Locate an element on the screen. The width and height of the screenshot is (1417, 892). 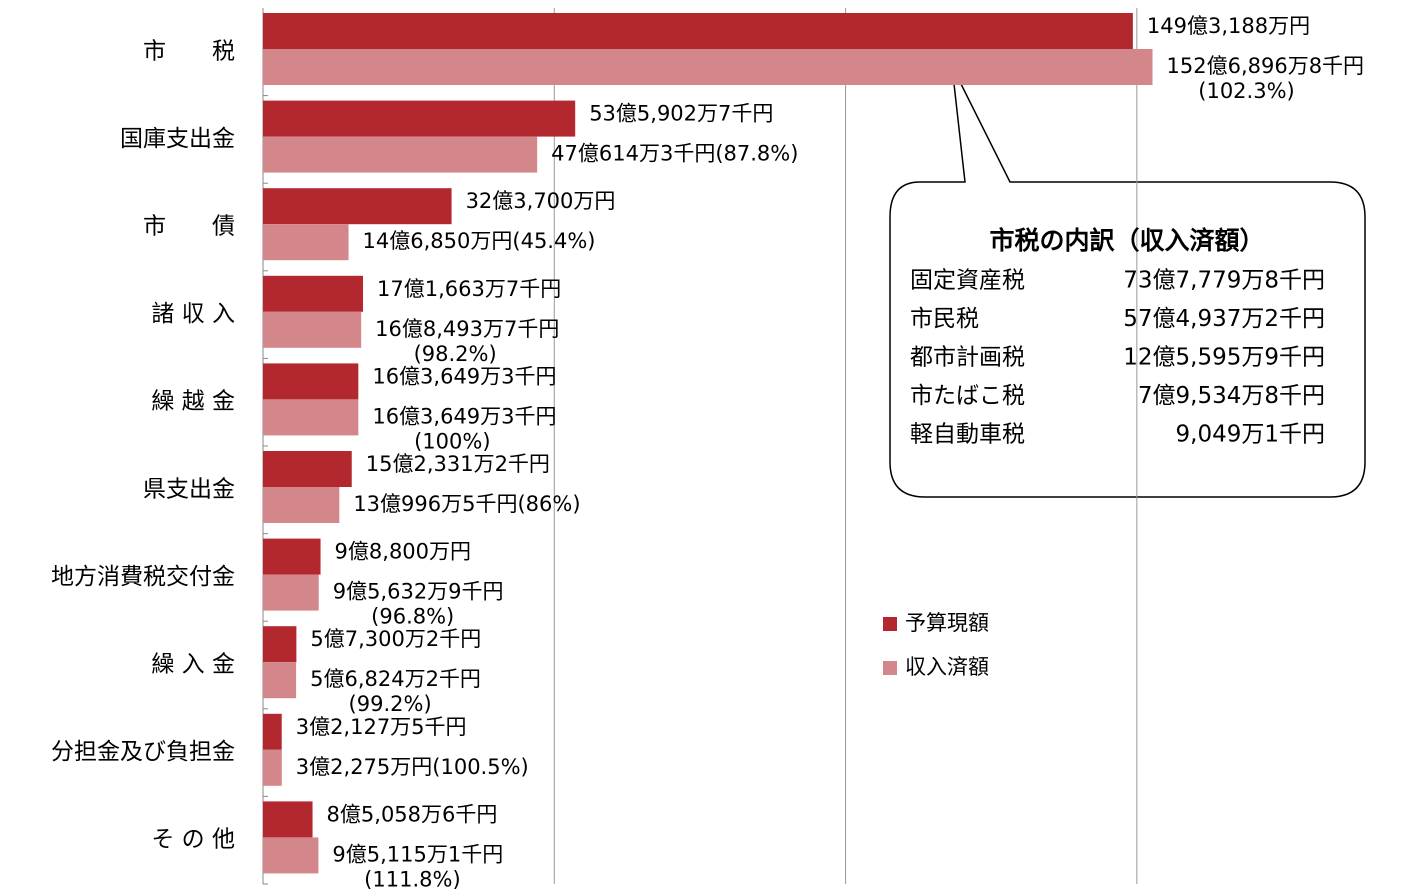
ratio-label: (111.8%) is located at coordinates (412, 879).